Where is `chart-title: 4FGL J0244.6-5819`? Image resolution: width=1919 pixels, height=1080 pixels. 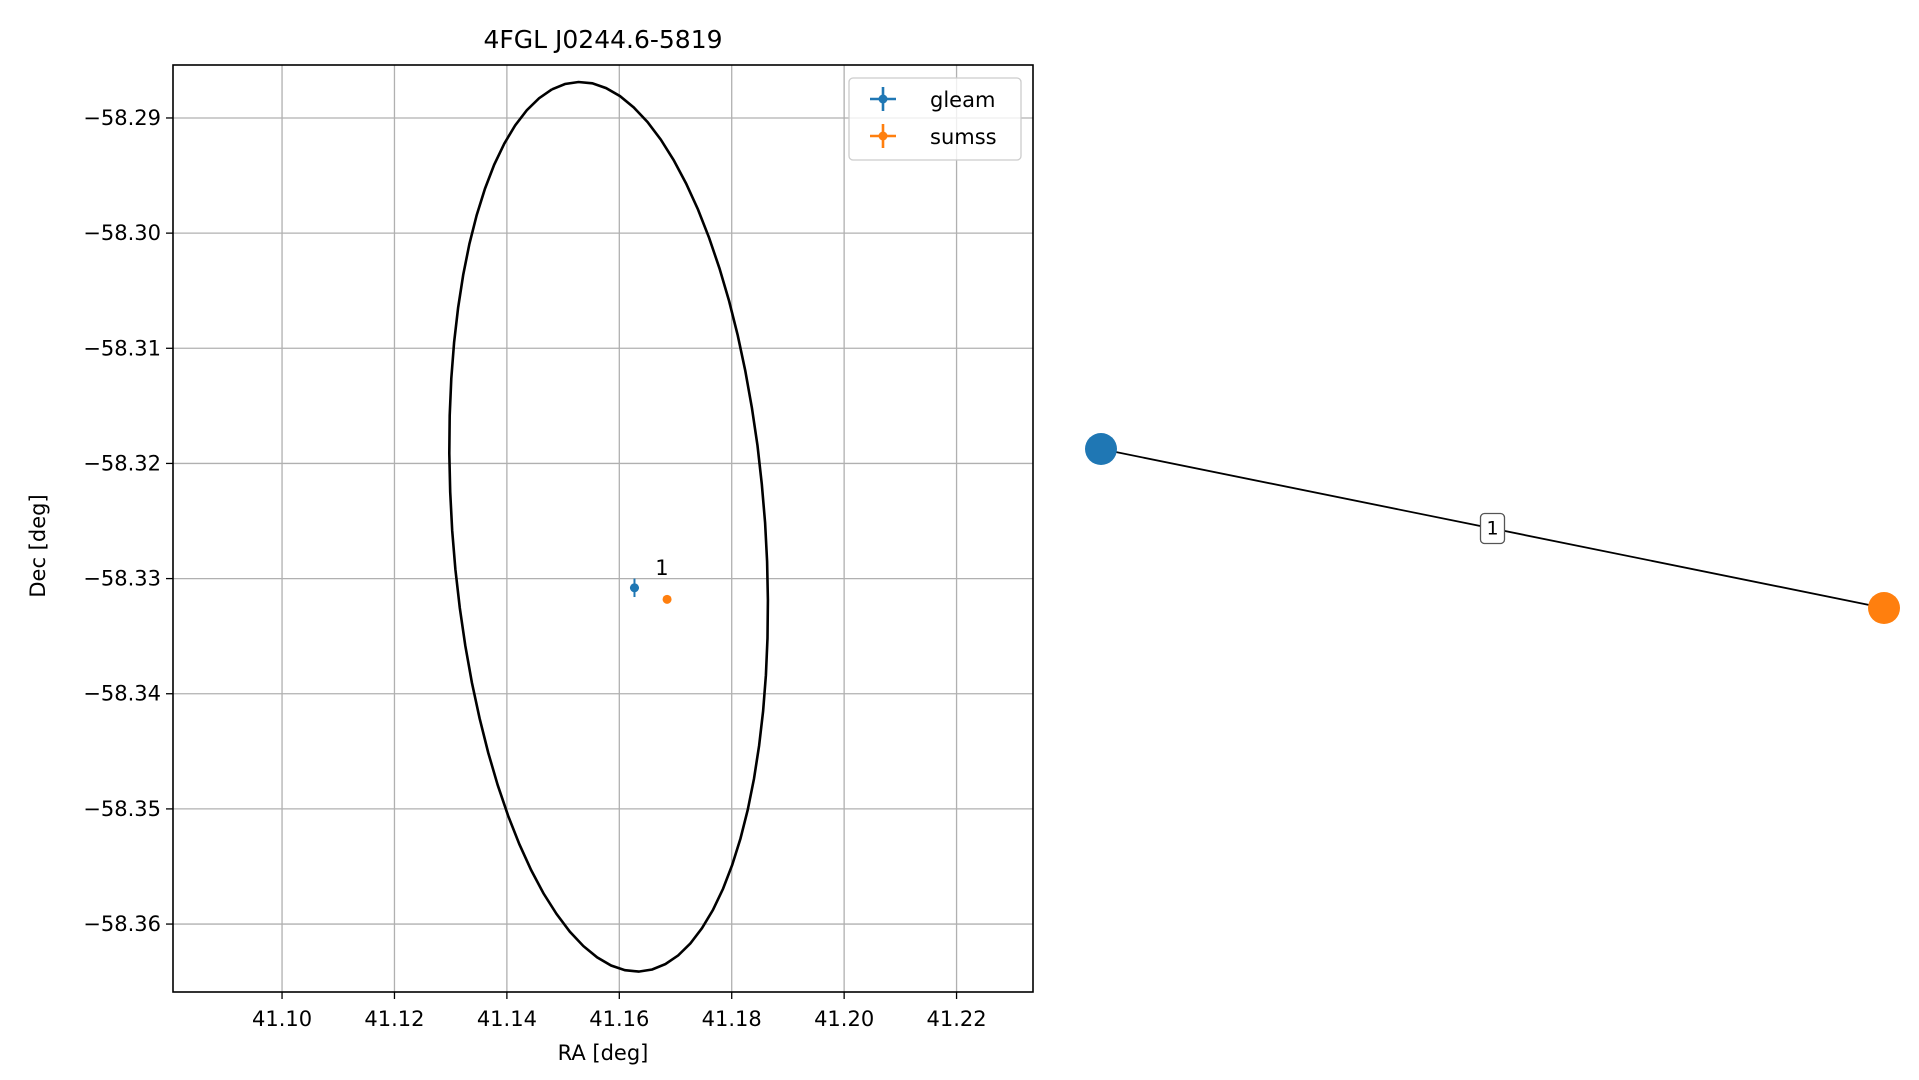 chart-title: 4FGL J0244.6-5819 is located at coordinates (602, 39).